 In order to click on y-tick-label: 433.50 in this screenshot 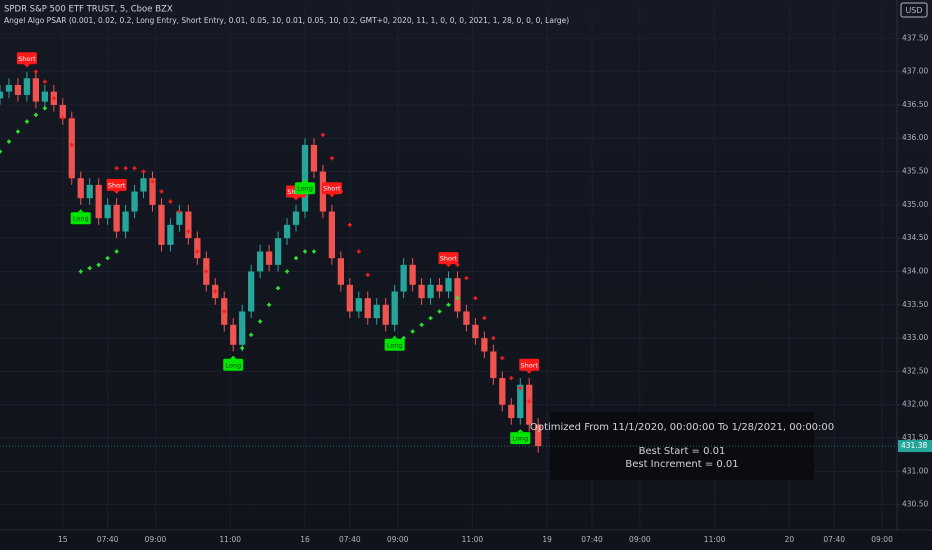, I will do `click(915, 304)`.